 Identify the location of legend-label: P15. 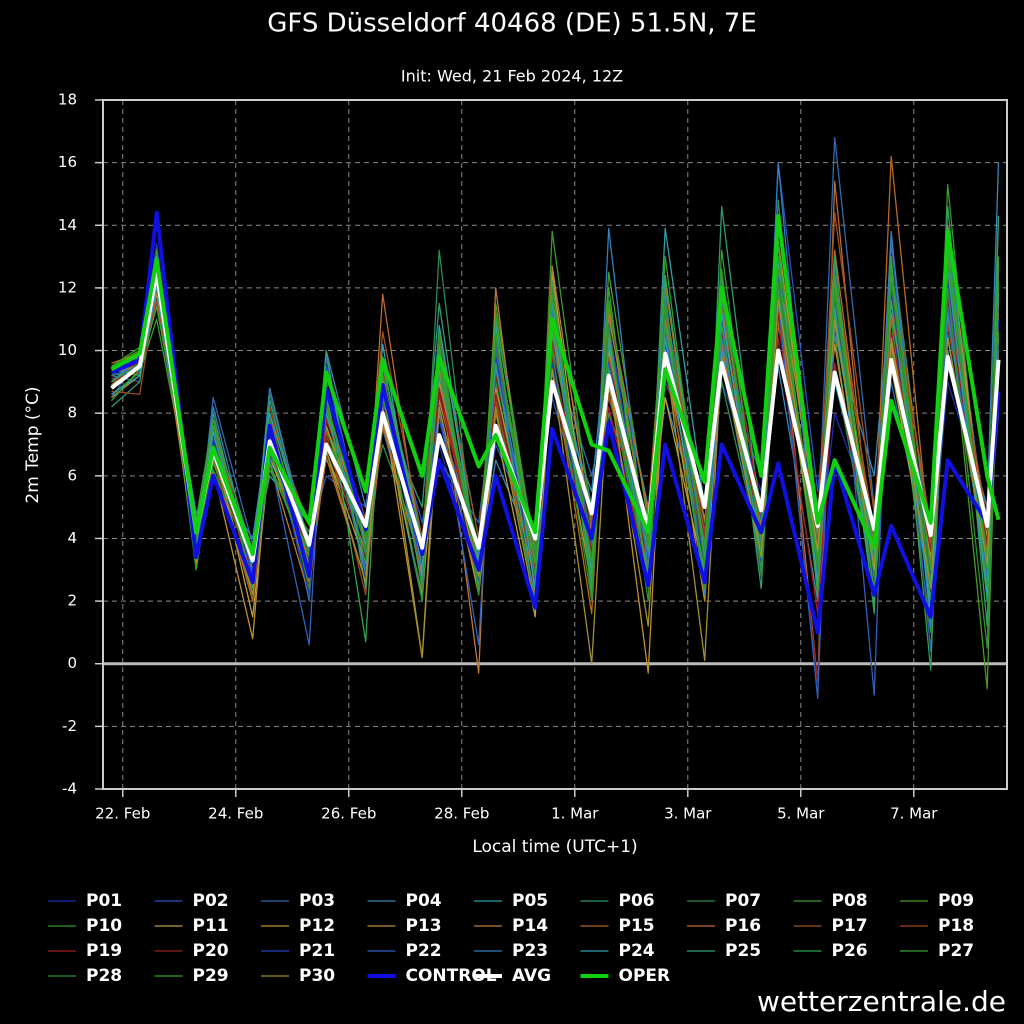
(637, 926).